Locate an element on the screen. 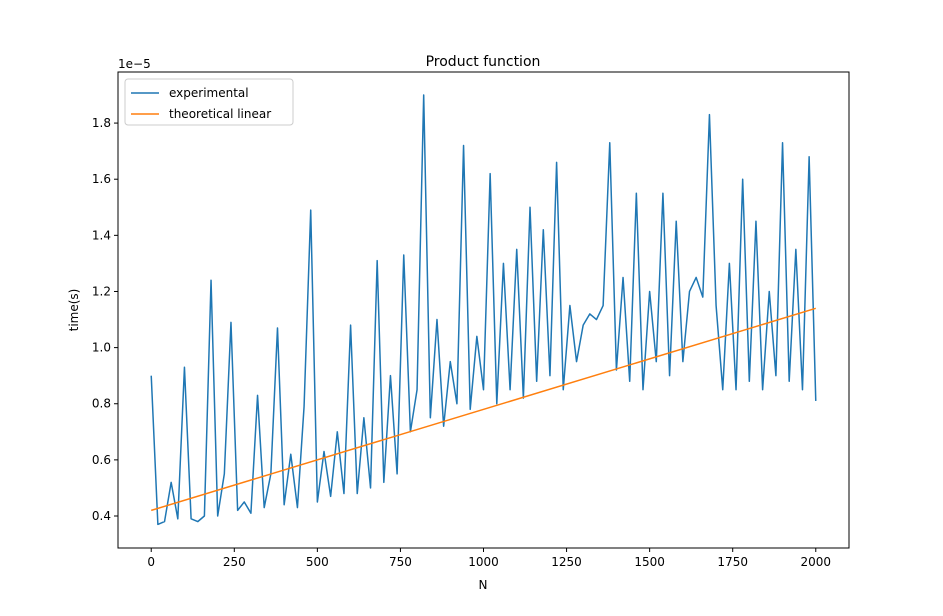 The width and height of the screenshot is (943, 616). y-tick-label: 1.6 is located at coordinates (101, 179).